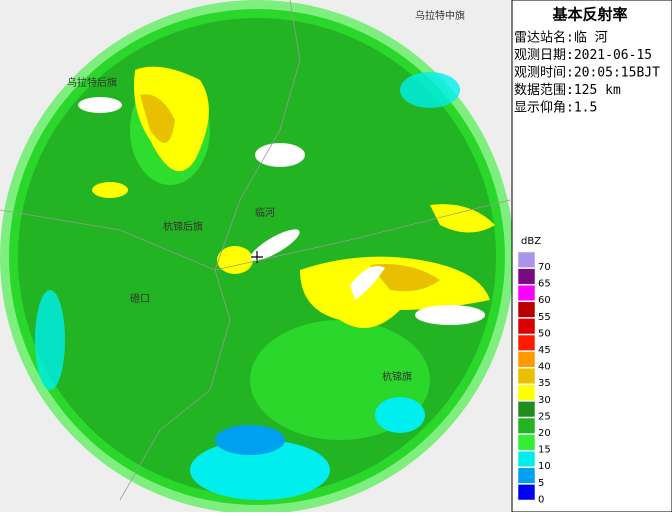 This screenshot has width=672, height=516. Describe the element at coordinates (544, 317) in the screenshot. I see `legend-label: 55` at that location.